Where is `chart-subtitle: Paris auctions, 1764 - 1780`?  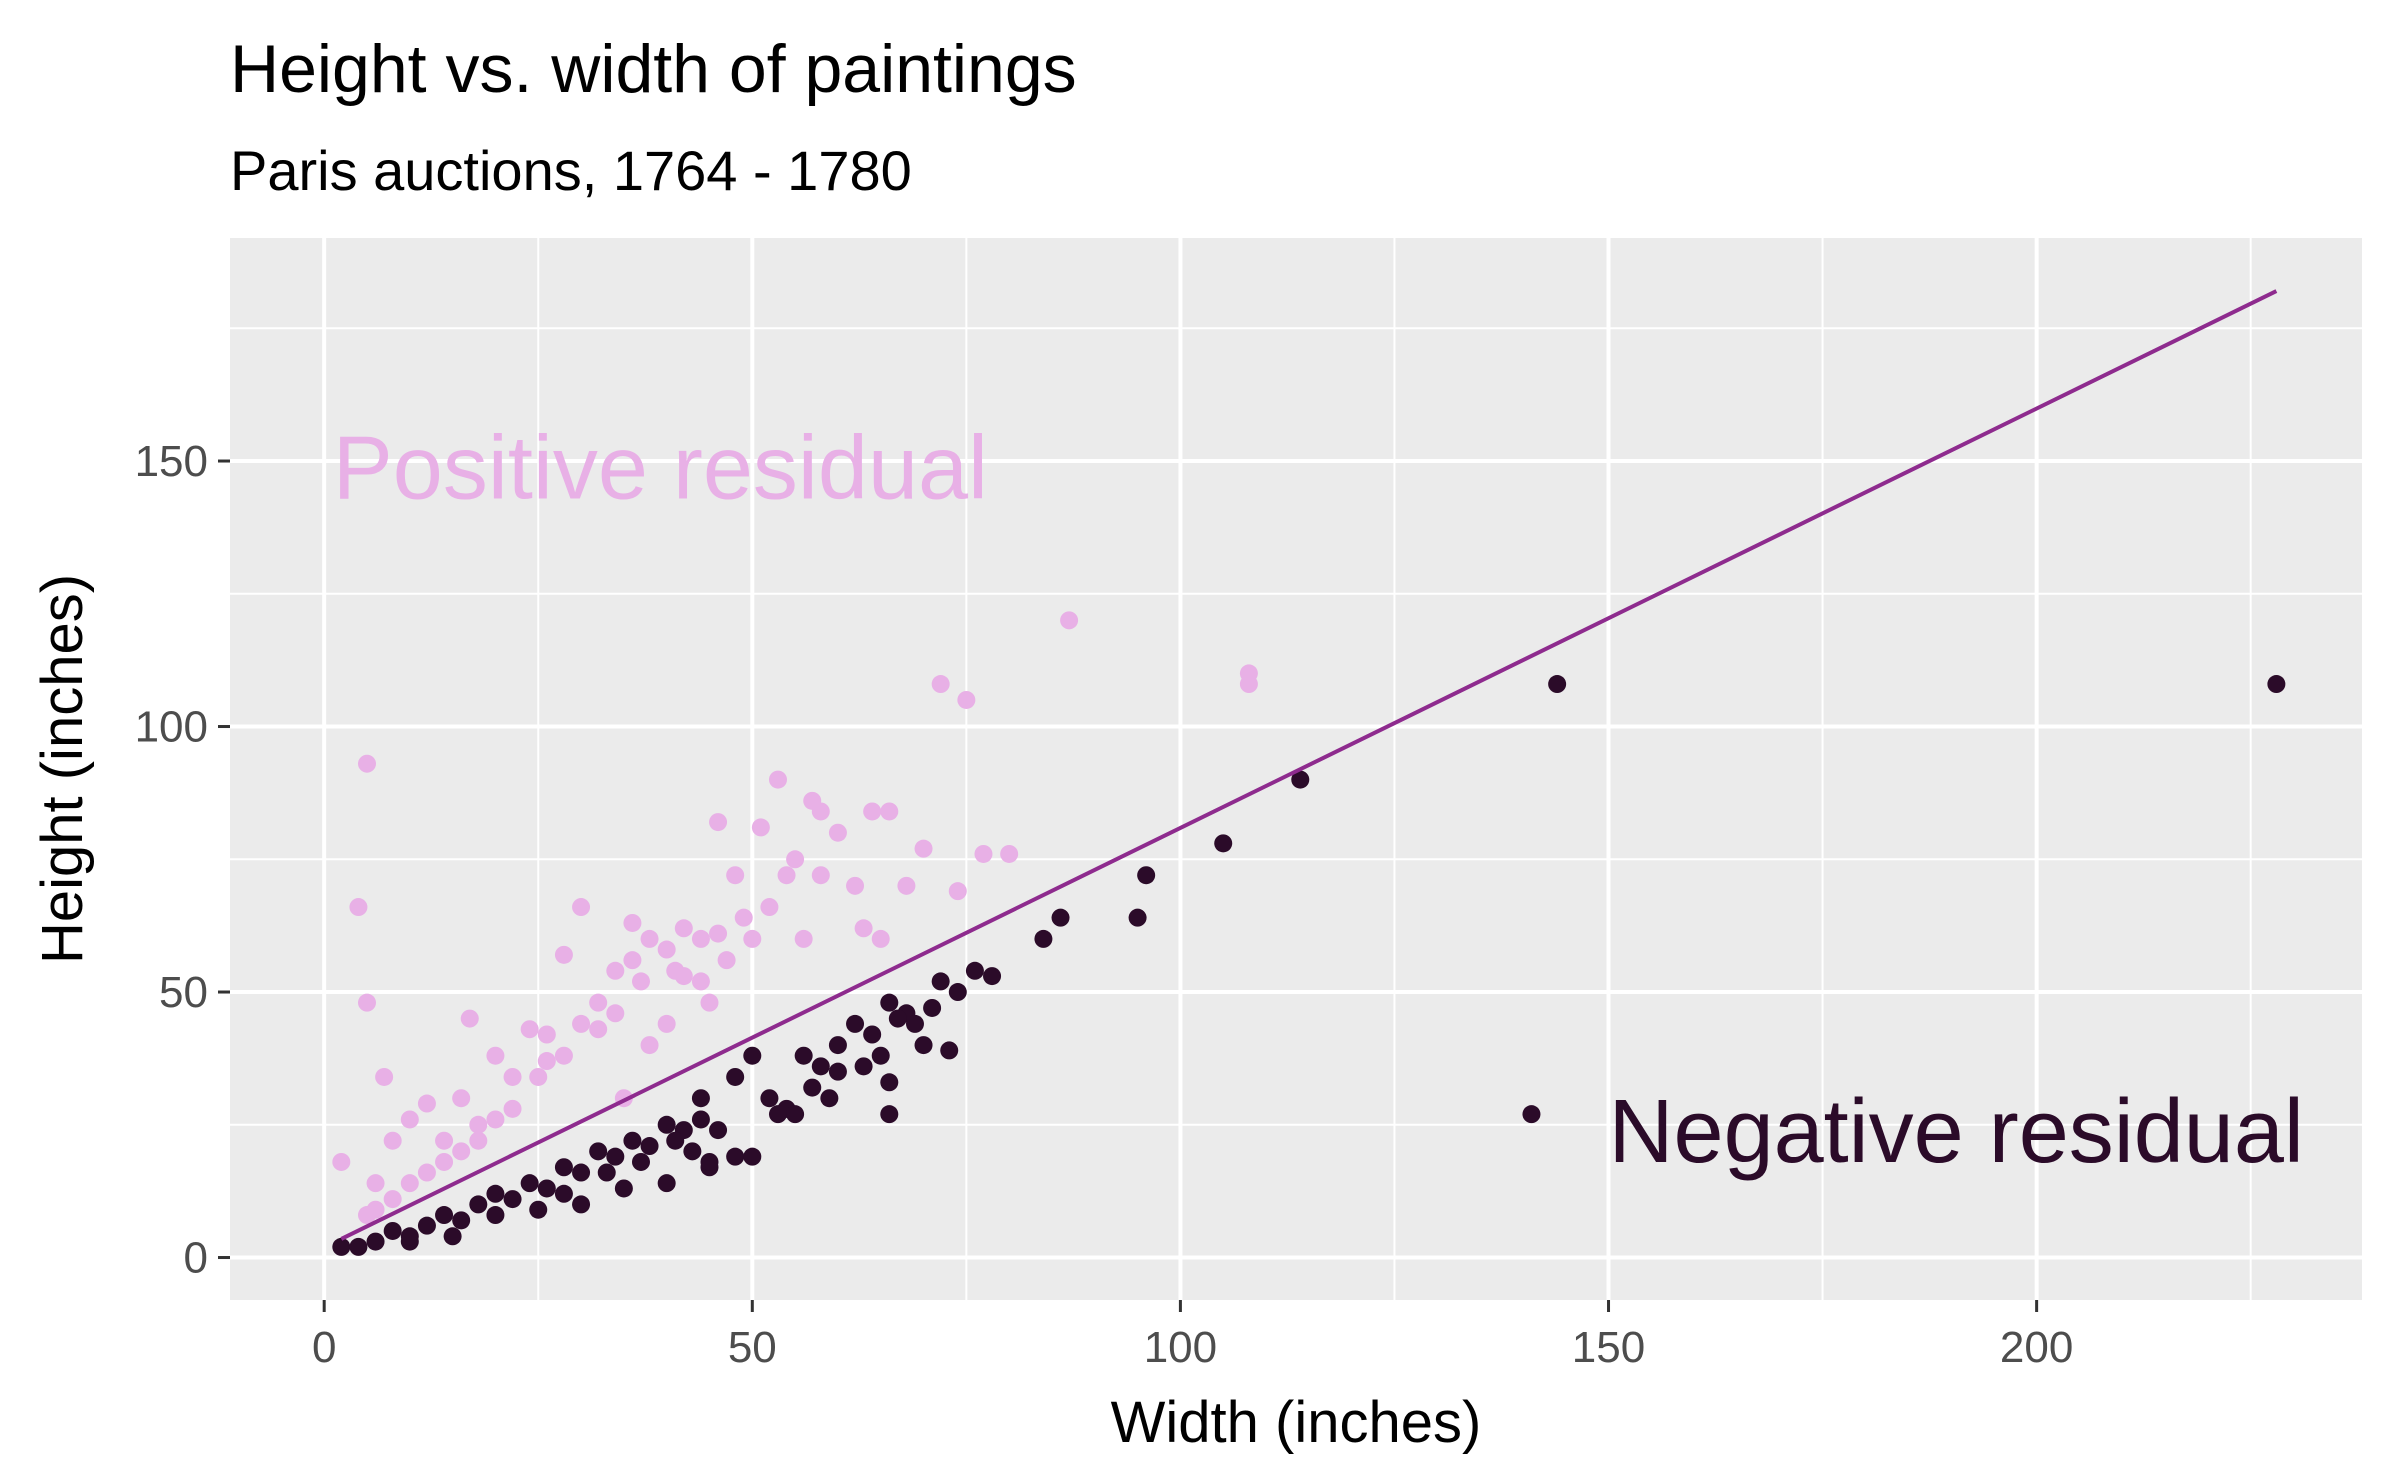 chart-subtitle: Paris auctions, 1764 - 1780 is located at coordinates (571, 170).